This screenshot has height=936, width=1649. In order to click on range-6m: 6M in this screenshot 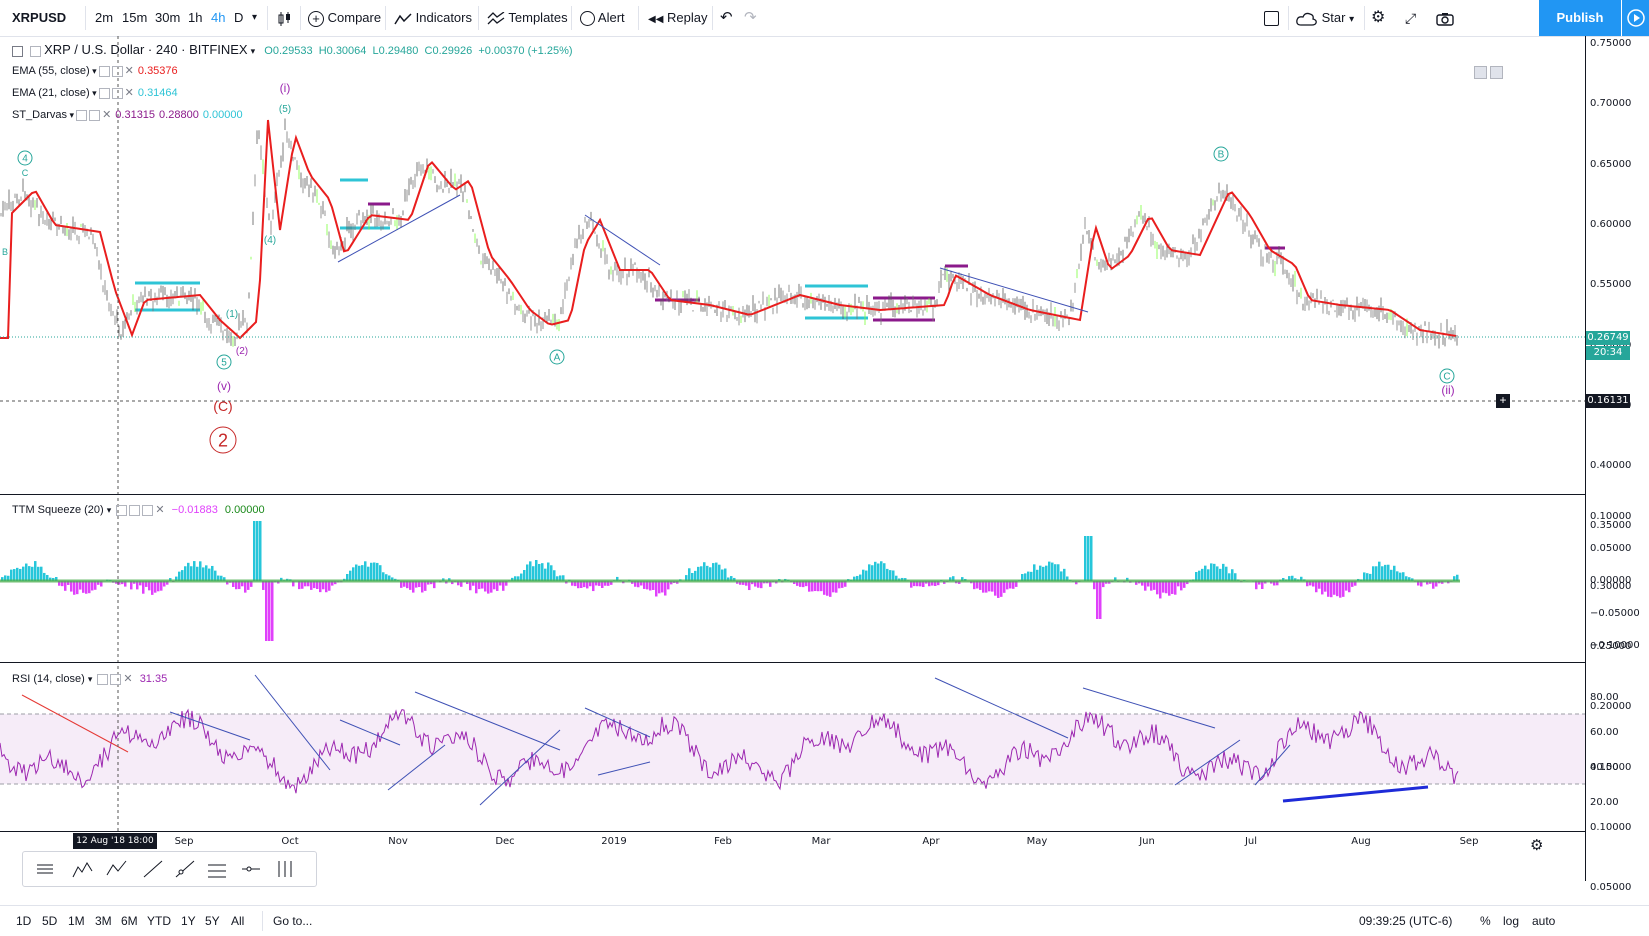, I will do `click(129, 921)`.